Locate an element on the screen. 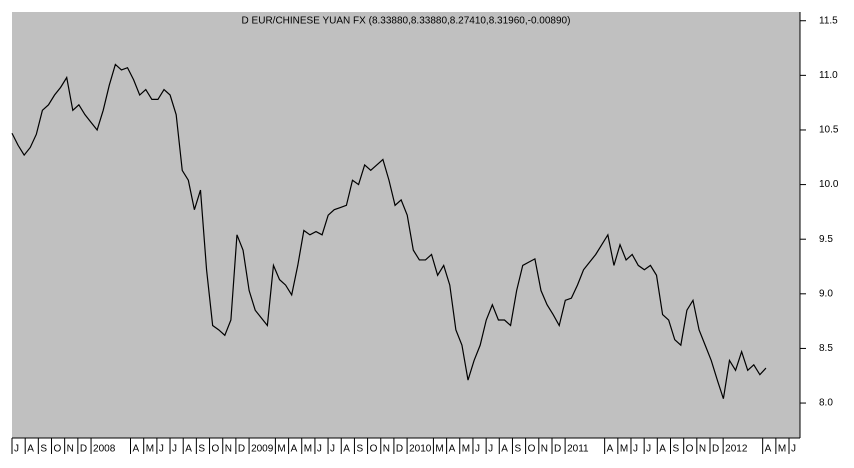 This screenshot has width=854, height=468. y-tick-label: 10.5 is located at coordinates (829, 130).